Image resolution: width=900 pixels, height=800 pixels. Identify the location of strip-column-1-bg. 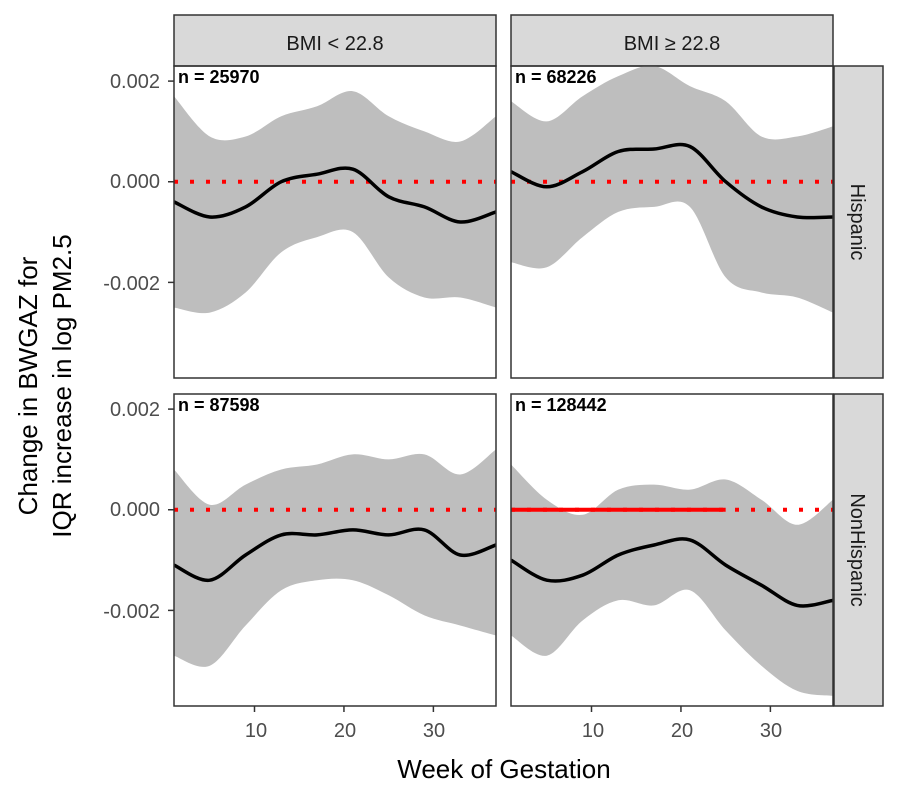
(335, 40).